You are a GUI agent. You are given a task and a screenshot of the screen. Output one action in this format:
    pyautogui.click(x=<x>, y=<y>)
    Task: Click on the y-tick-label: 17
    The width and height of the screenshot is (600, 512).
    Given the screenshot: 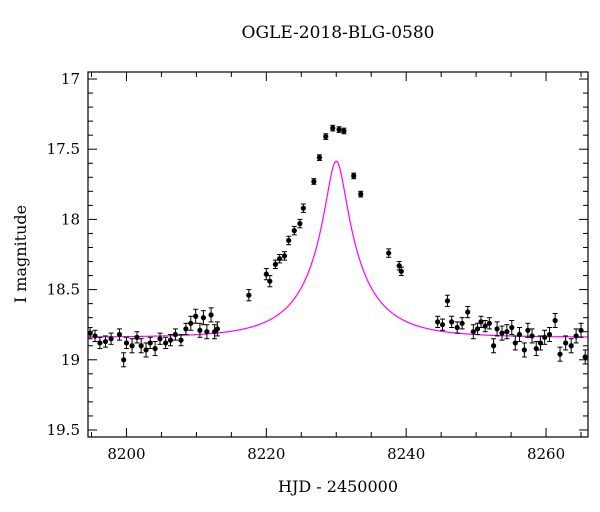 What is the action you would take?
    pyautogui.click(x=70, y=79)
    